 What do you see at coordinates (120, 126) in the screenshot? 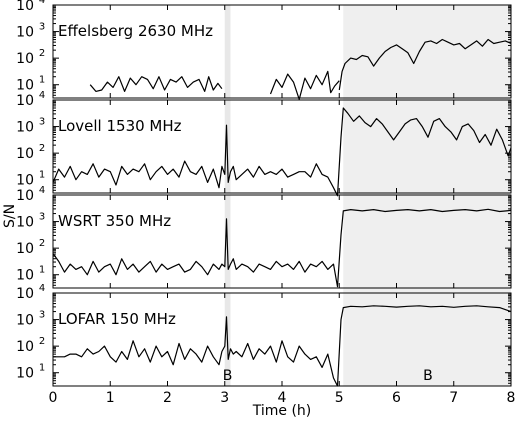
I see `panel-title: Lovell 1530 MHz` at bounding box center [120, 126].